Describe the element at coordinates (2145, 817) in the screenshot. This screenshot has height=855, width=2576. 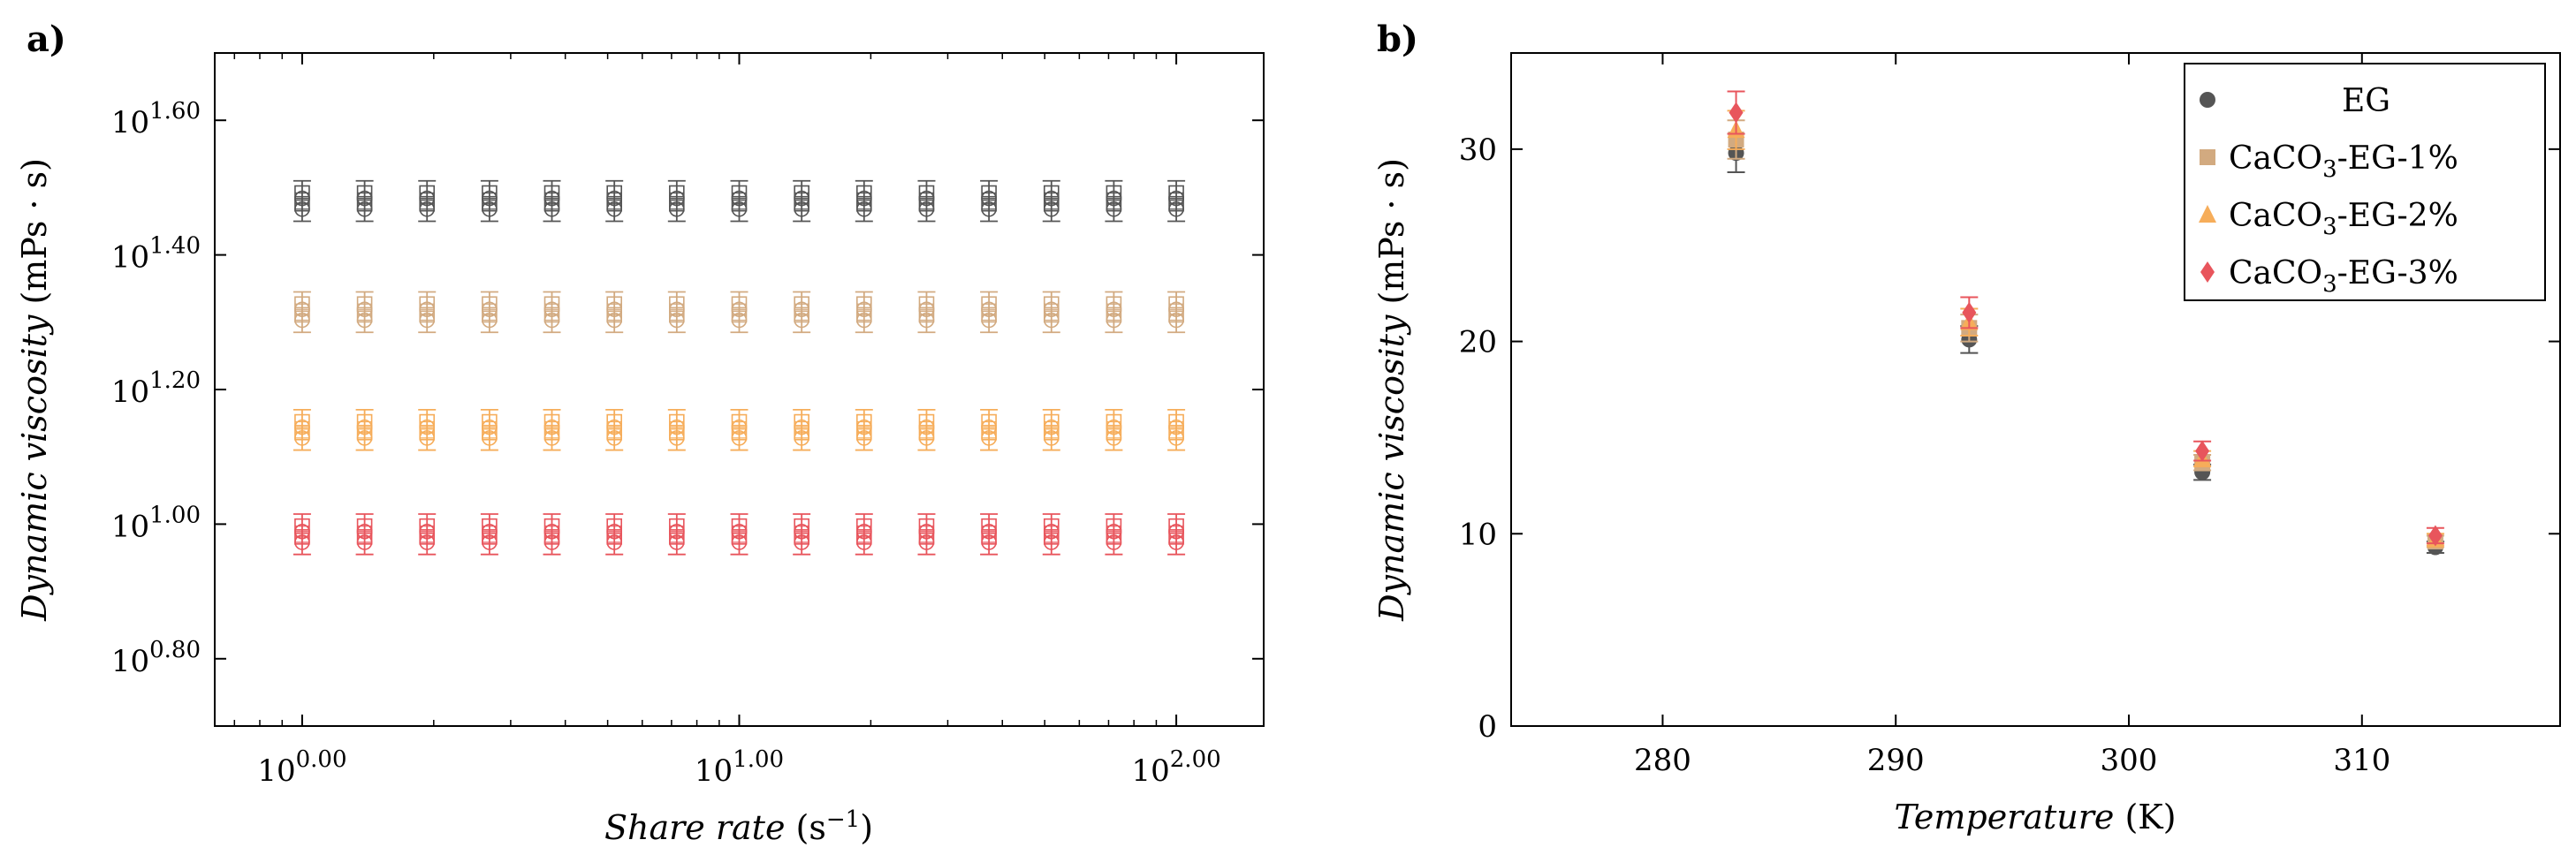
I see `chart-b-xlabel-unit: (K)` at that location.